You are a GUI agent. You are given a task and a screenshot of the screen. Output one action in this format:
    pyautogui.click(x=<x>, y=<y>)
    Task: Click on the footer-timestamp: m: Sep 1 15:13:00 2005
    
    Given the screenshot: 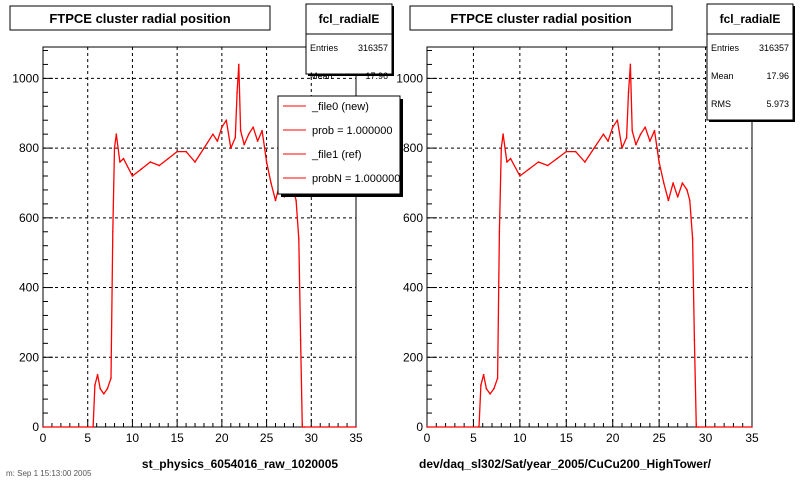 What is the action you would take?
    pyautogui.click(x=49, y=473)
    